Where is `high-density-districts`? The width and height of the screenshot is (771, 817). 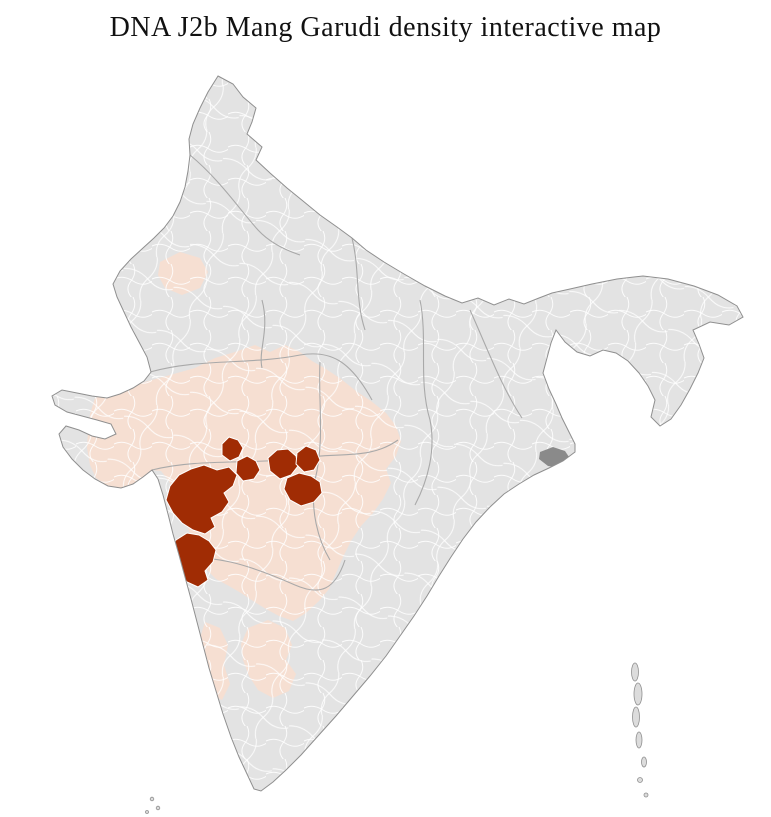 high-density-districts is located at coordinates (244, 512).